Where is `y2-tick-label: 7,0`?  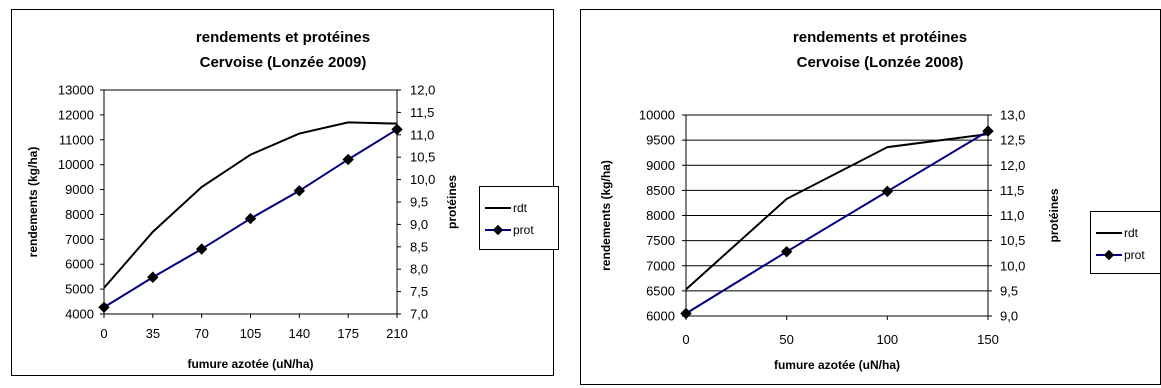 y2-tick-label: 7,0 is located at coordinates (419, 314).